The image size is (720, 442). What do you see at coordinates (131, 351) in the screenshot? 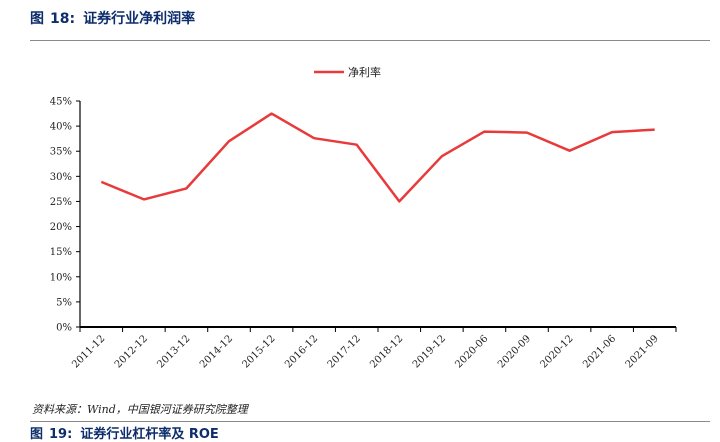
I see `x-tick-label: 2012-12` at bounding box center [131, 351].